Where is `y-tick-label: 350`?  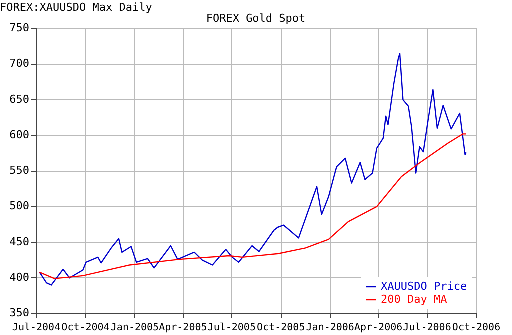 y-tick-label: 350 is located at coordinates (20, 313).